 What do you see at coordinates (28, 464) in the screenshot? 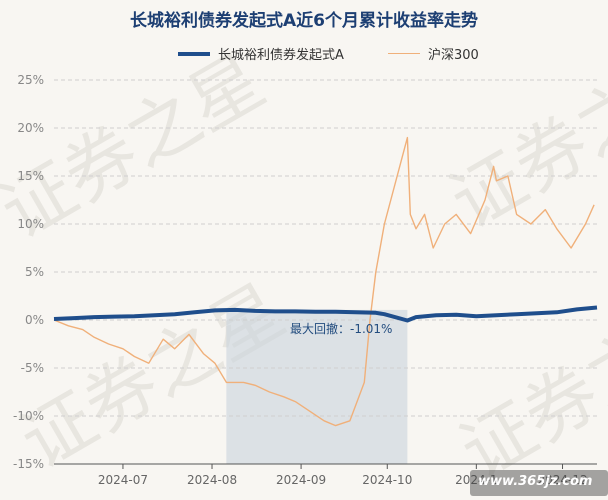
I see `y-tick-label: -15%` at bounding box center [28, 464].